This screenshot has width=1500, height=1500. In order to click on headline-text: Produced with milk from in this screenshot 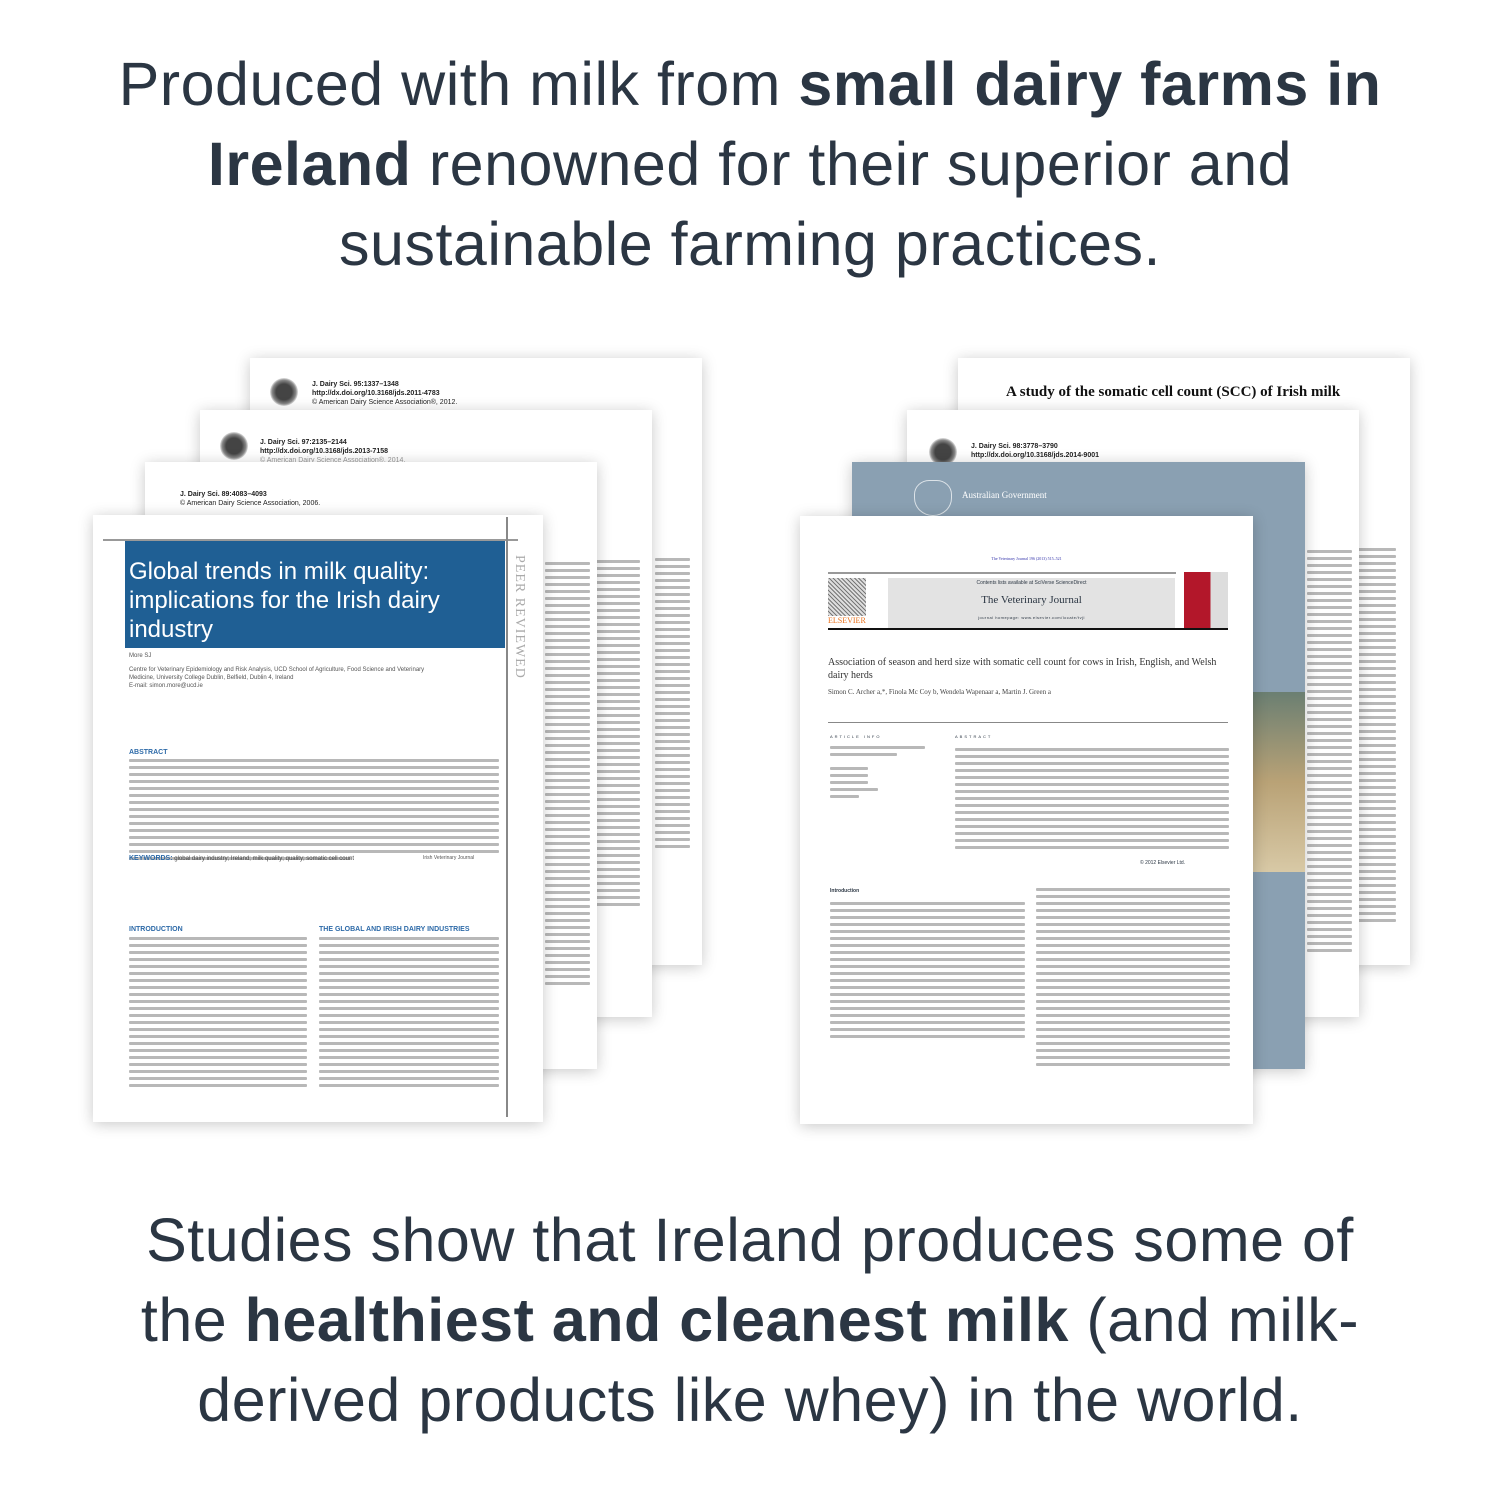, I will do `click(458, 84)`.